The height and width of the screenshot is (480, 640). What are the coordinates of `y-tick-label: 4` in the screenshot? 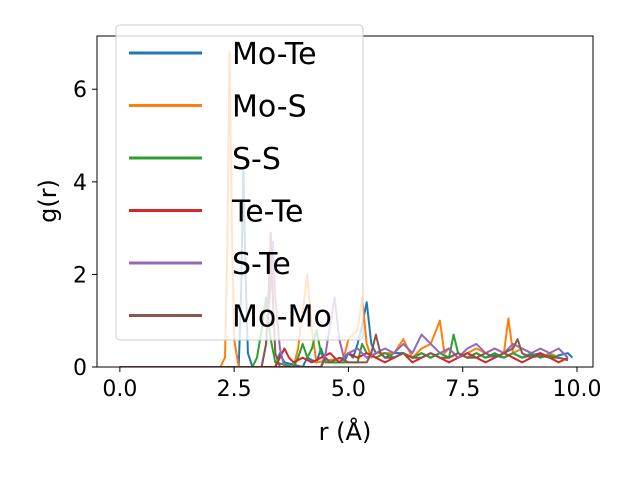 It's located at (80, 183).